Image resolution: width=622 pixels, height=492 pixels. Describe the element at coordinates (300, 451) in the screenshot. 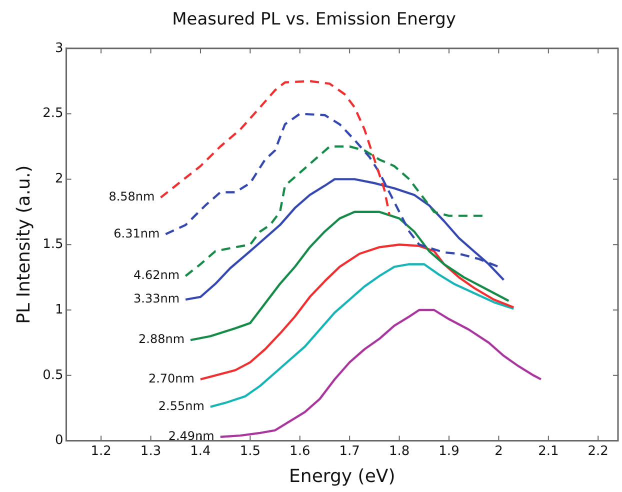

I see `x-tick-label: 1.6` at that location.